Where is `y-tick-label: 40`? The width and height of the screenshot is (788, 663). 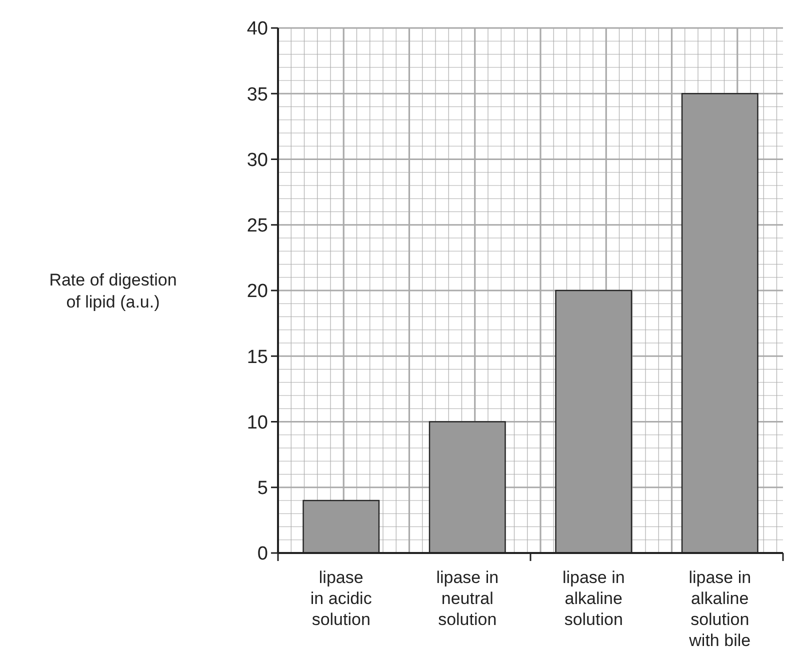 y-tick-label: 40 is located at coordinates (257, 29).